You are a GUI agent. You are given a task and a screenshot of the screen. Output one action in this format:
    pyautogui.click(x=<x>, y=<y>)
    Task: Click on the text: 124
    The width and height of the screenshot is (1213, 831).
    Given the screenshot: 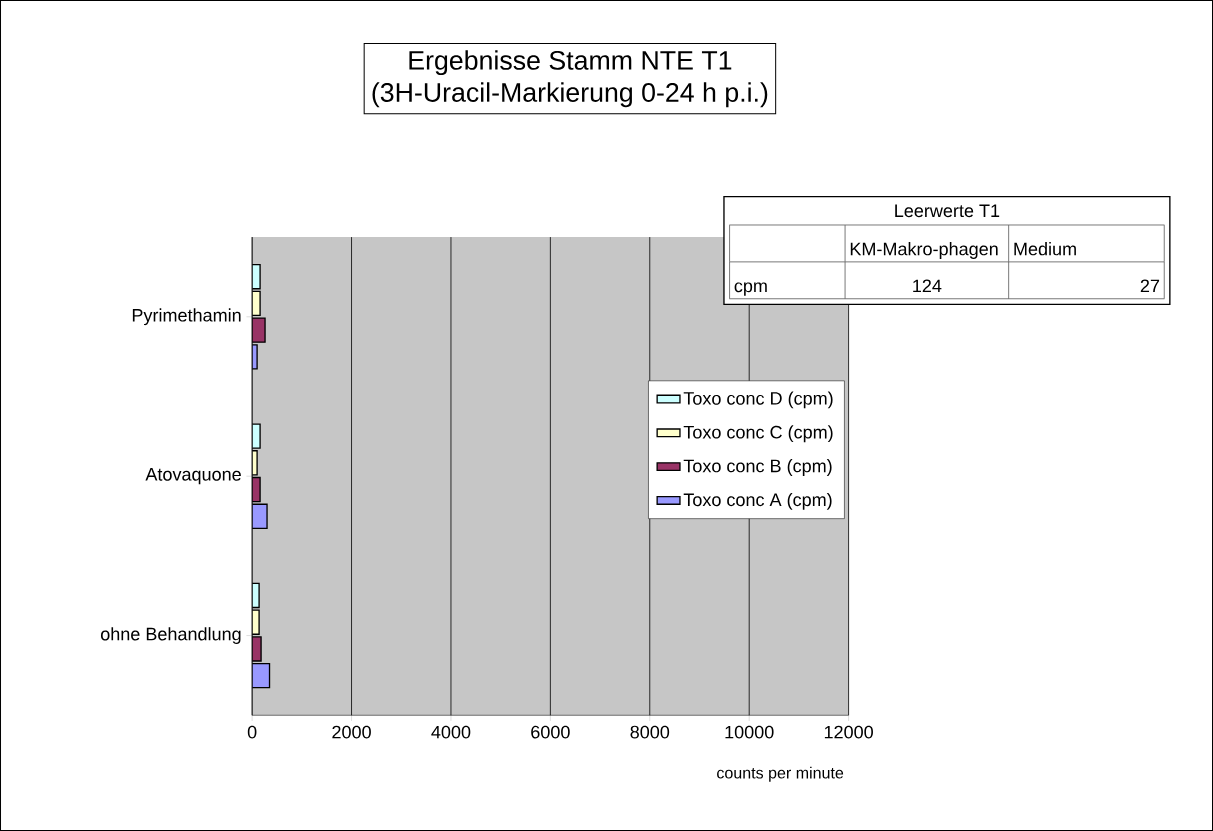 What is the action you would take?
    pyautogui.click(x=927, y=286)
    